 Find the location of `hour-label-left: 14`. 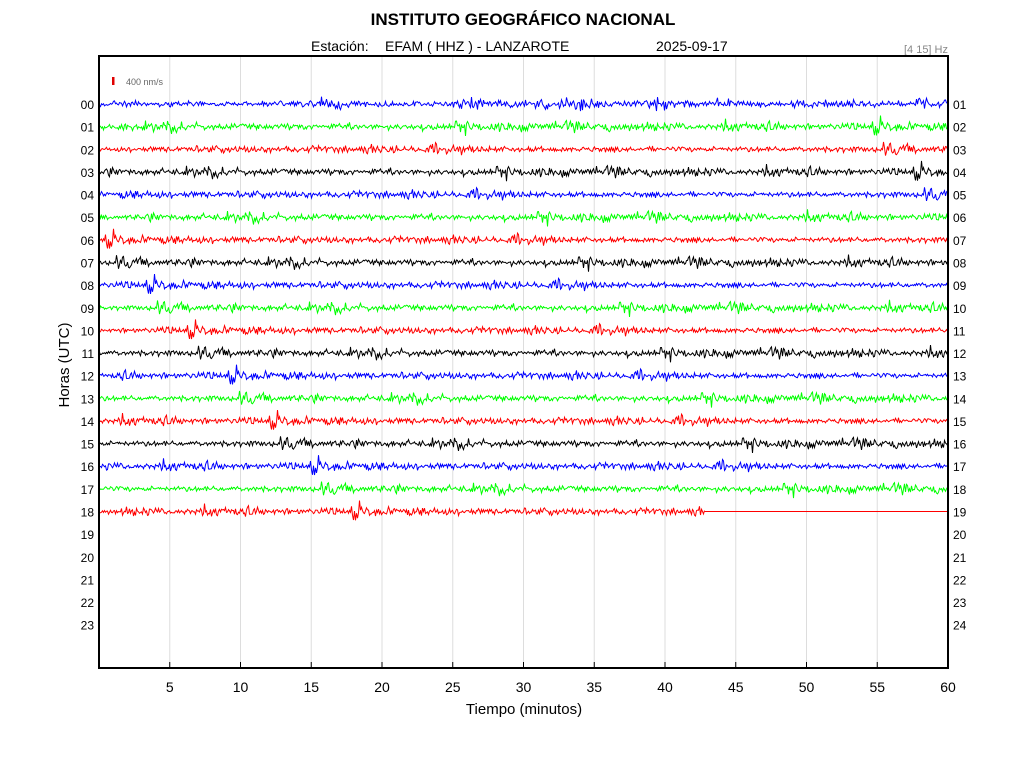

hour-label-left: 14 is located at coordinates (88, 422).